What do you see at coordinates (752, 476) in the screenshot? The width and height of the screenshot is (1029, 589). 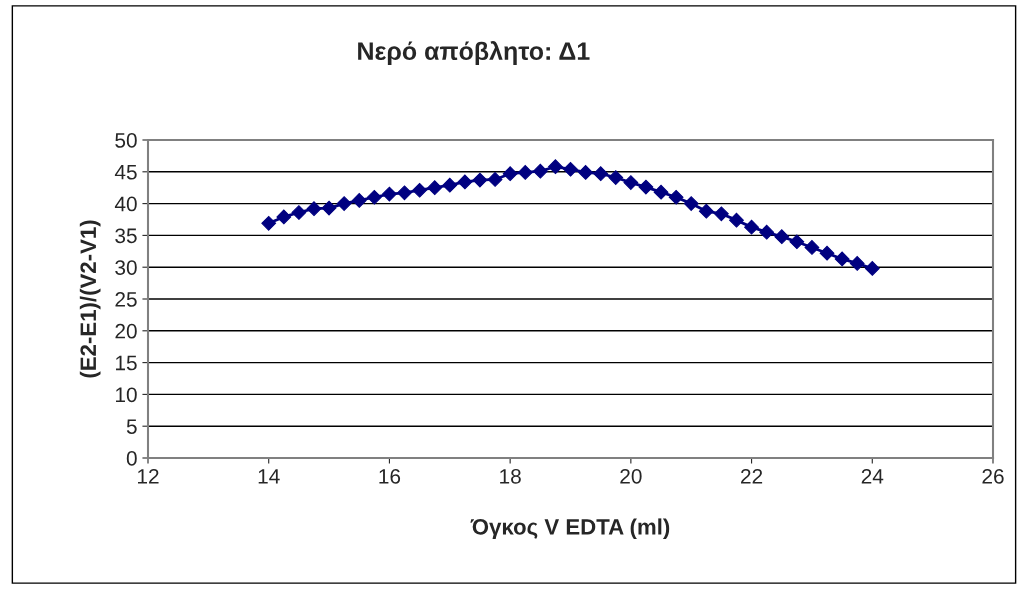 I see `x-tick-label: 22` at bounding box center [752, 476].